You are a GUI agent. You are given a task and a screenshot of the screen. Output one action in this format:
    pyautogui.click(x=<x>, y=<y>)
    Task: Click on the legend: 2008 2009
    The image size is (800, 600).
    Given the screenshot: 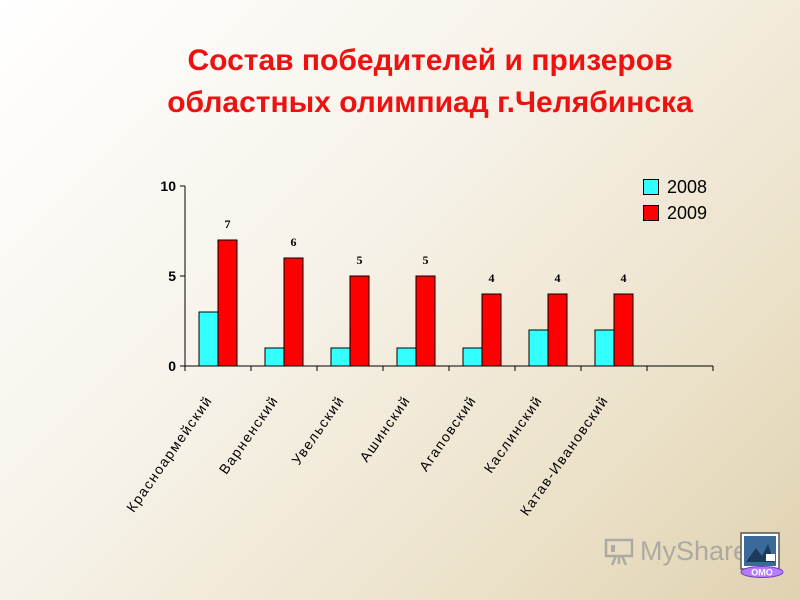 What is the action you would take?
    pyautogui.click(x=675, y=200)
    